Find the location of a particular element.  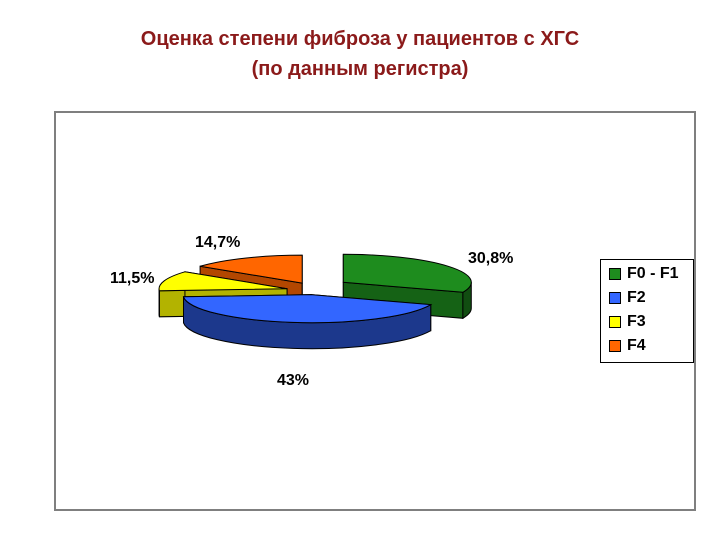

pie-top-f0-f1 is located at coordinates (407, 273).